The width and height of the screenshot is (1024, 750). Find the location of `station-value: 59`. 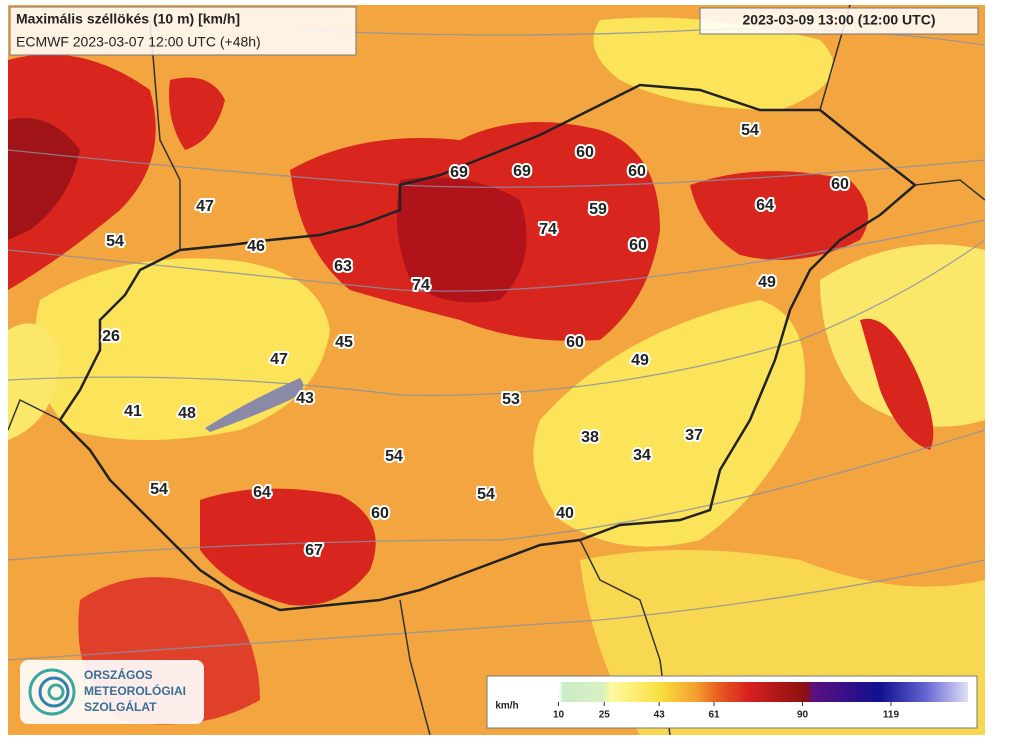

station-value: 59 is located at coordinates (598, 209).